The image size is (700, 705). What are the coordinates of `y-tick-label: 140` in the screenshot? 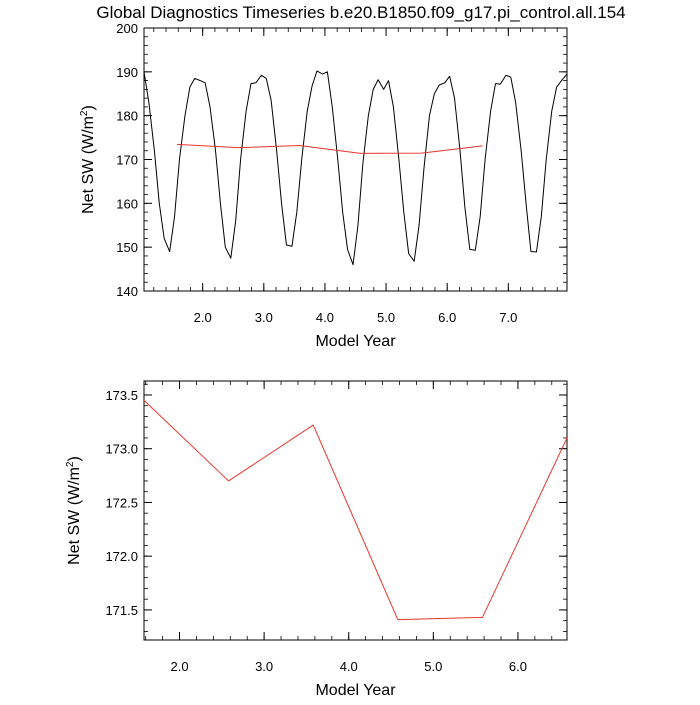 It's located at (127, 291).